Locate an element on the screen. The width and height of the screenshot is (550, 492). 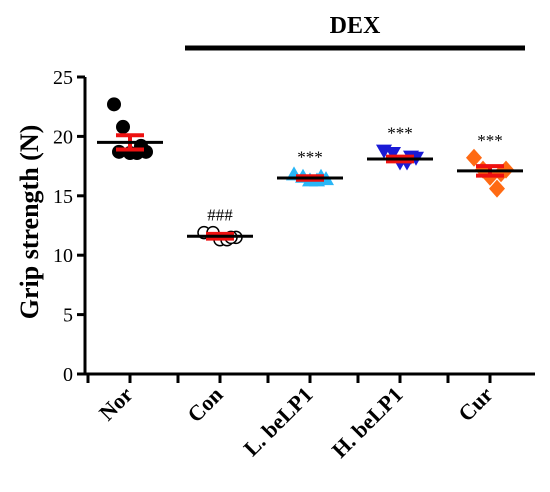
x-tick-label: Nor is located at coordinates (116, 404).